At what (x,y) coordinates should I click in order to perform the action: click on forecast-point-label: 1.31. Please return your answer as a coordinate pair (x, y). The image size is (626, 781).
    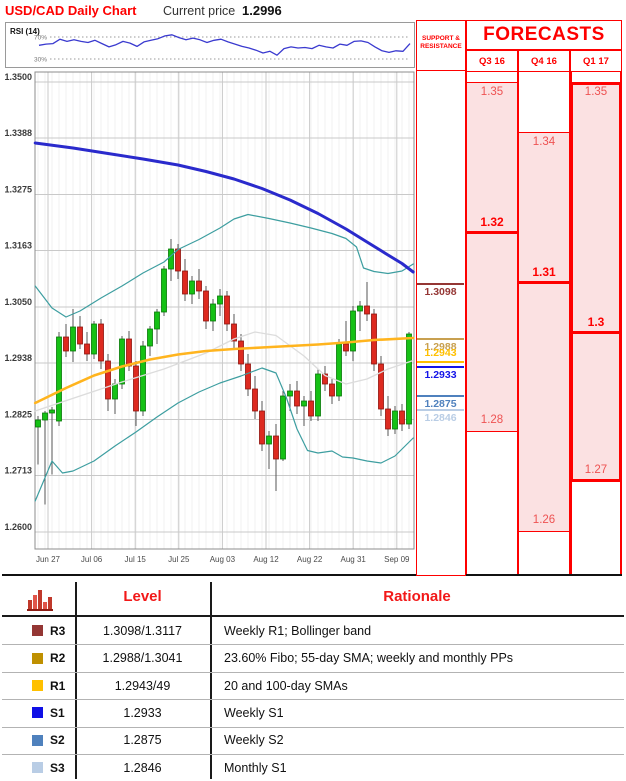
    Looking at the image, I should click on (544, 272).